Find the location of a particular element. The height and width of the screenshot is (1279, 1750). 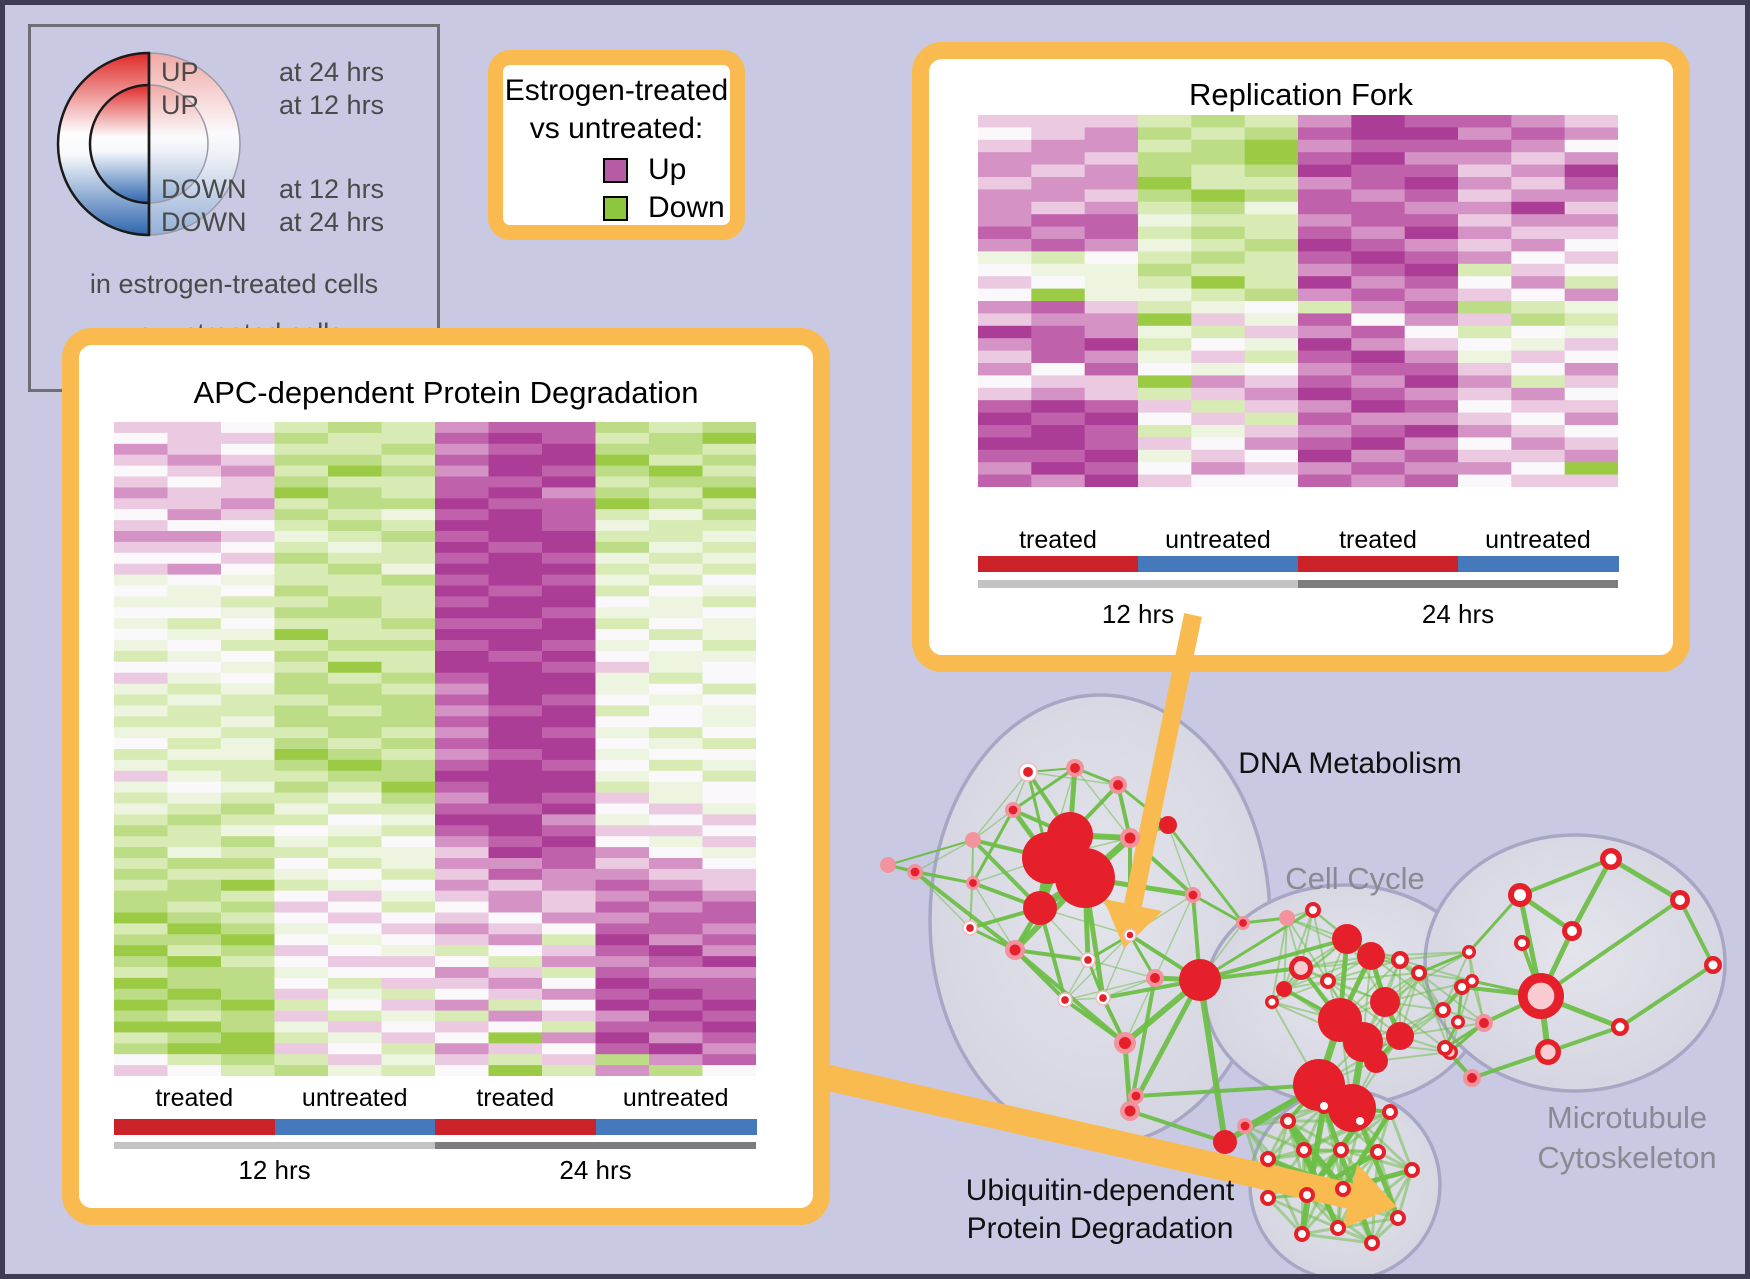

apc-time-labels: 12 hrs 24 hrs is located at coordinates (435, 1170).